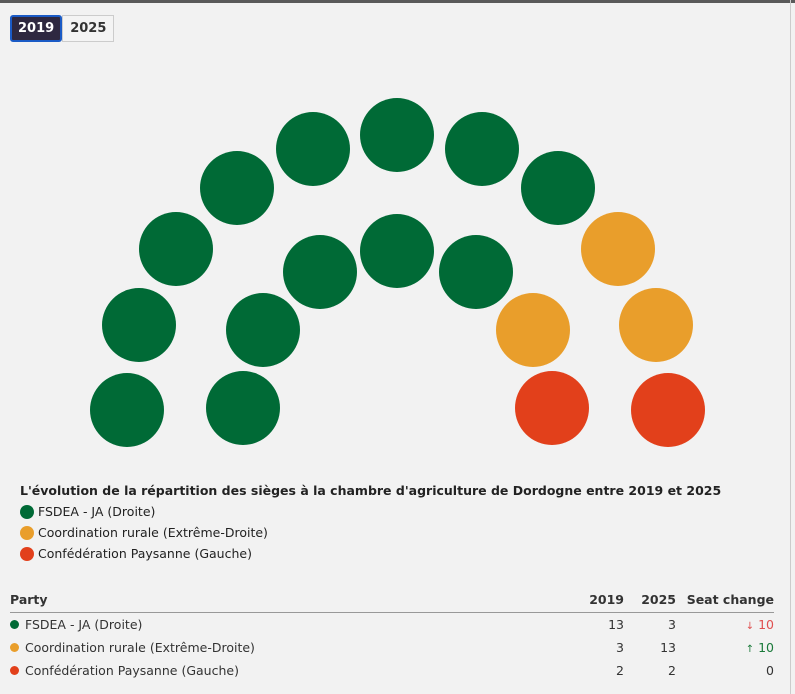 The image size is (795, 694). I want to click on legend-label: Coordination rurale (Extrême-Droite), so click(153, 532).